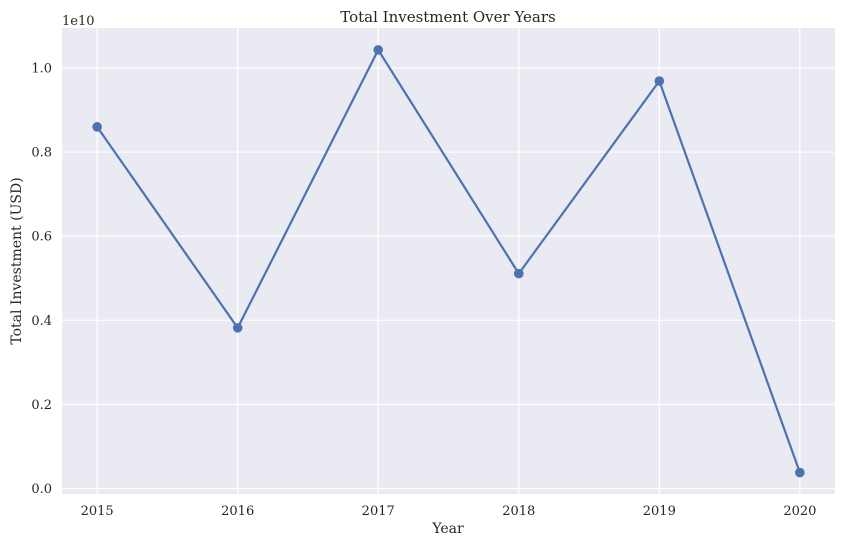  What do you see at coordinates (237, 511) in the screenshot?
I see `x-tick-label: 2016` at bounding box center [237, 511].